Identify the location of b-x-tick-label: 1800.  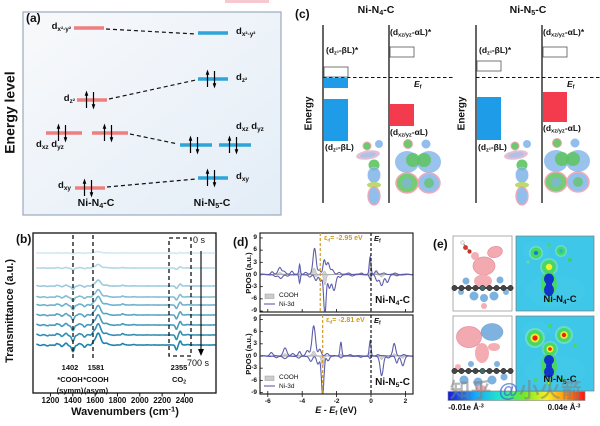
(117, 400).